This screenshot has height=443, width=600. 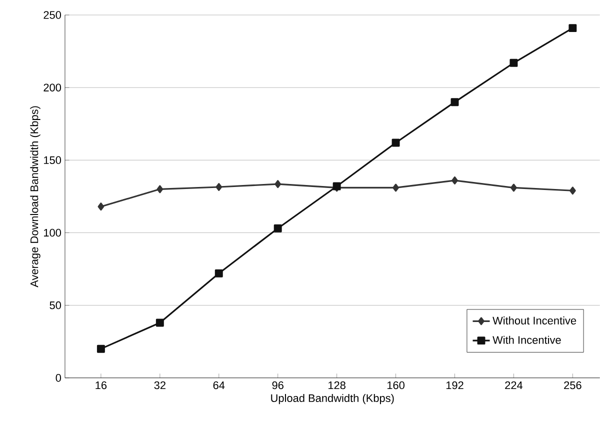 What do you see at coordinates (278, 385) in the screenshot?
I see `x-tick-label: 96` at bounding box center [278, 385].